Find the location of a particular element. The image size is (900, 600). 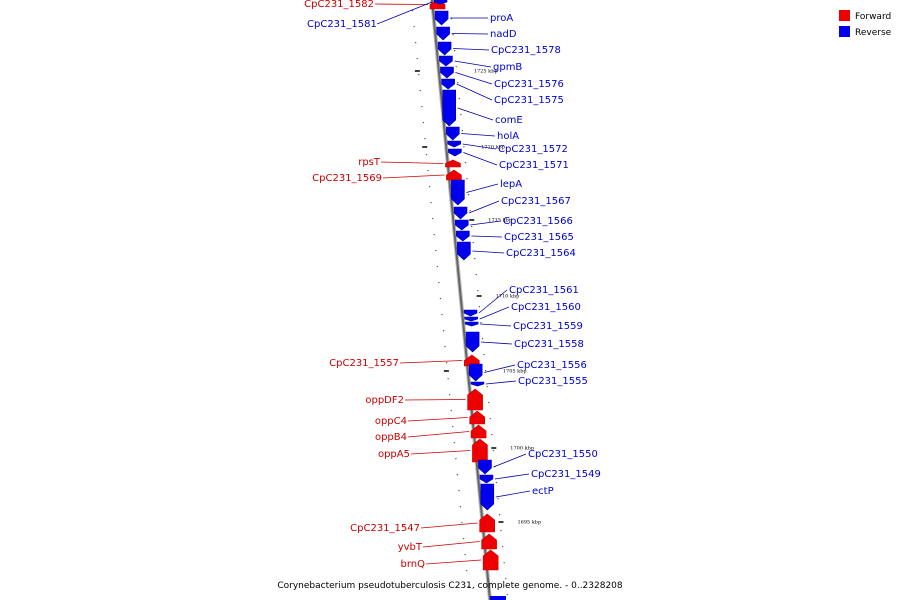

gene-label-CpC231_1560: CpC231_1560 is located at coordinates (546, 307).